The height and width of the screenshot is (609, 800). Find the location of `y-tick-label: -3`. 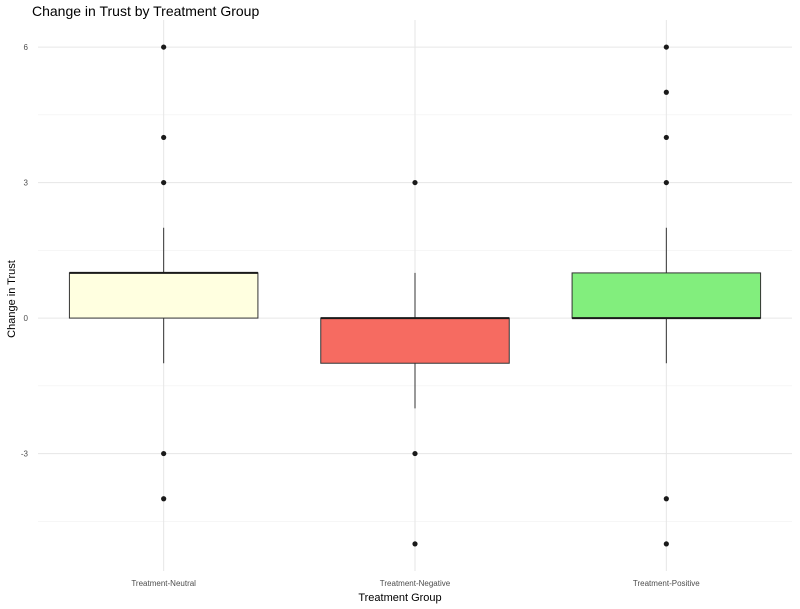

y-tick-label: -3 is located at coordinates (25, 454).